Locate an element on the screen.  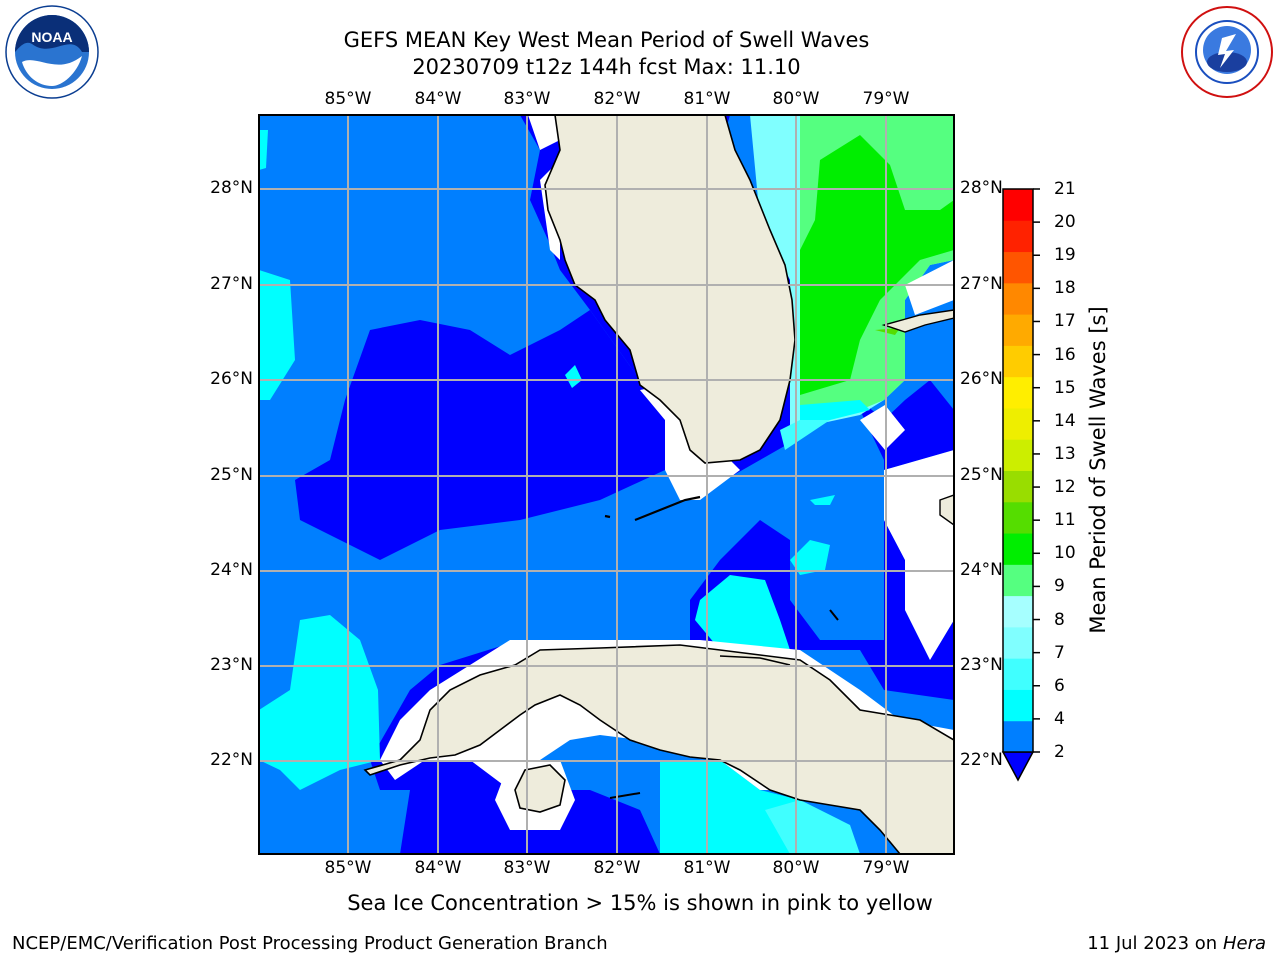
lon-label-top: 80°W is located at coordinates (796, 99).